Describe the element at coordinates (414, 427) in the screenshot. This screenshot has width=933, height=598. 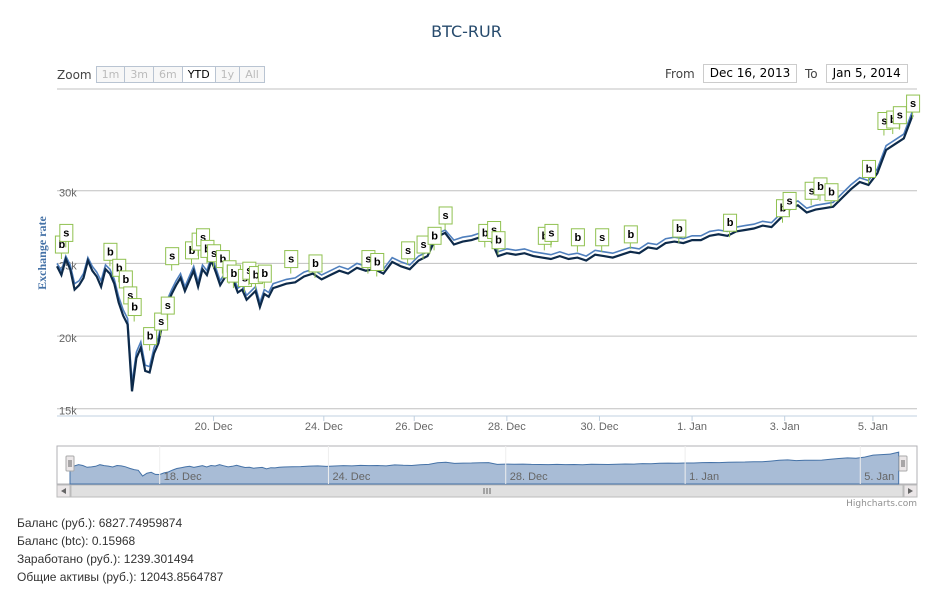
I see `x-tick-label: 26. Dec` at that location.